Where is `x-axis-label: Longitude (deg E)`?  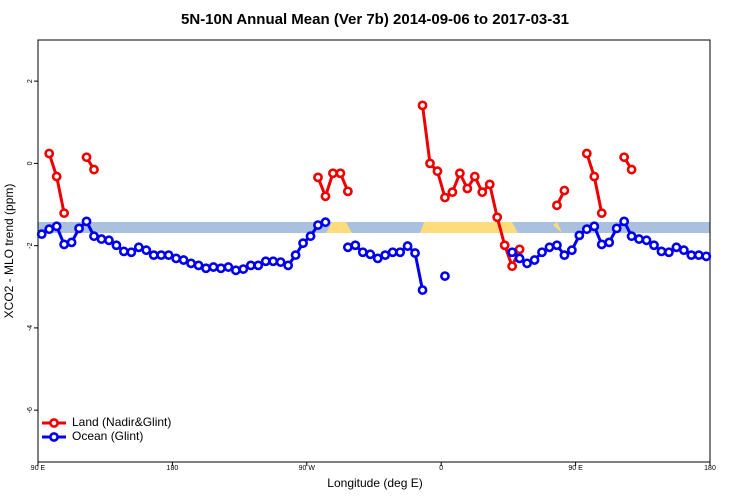
x-axis-label: Longitude (deg E) is located at coordinates (374, 483).